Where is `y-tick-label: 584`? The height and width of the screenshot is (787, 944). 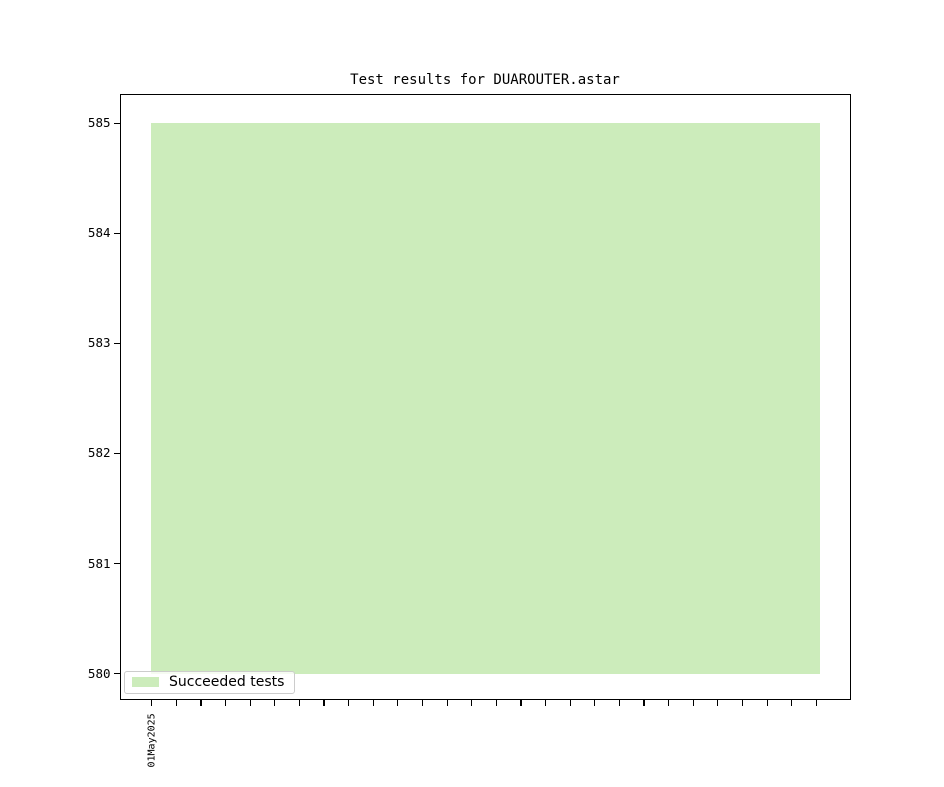
y-tick-label: 584 is located at coordinates (99, 233).